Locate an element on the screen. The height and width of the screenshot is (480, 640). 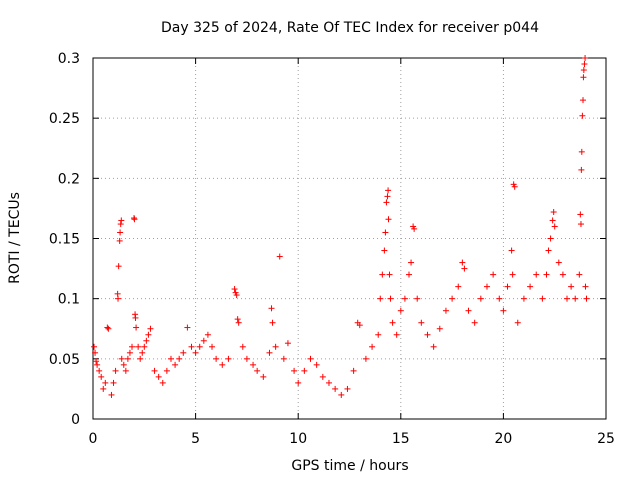
y-tick-label: 0.3 is located at coordinates (69, 59).